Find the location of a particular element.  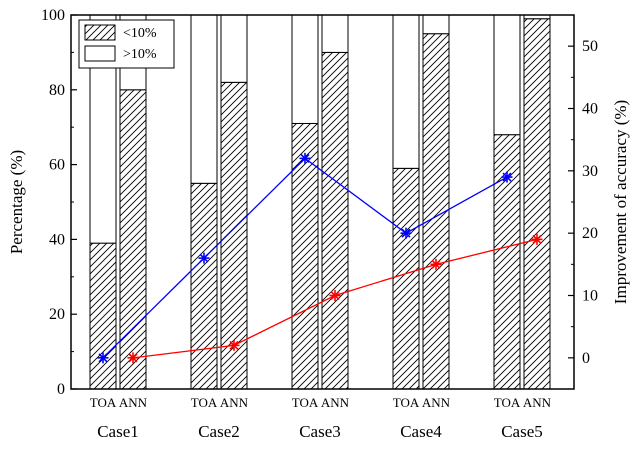

right-tick-label: 20 is located at coordinates (590, 233).